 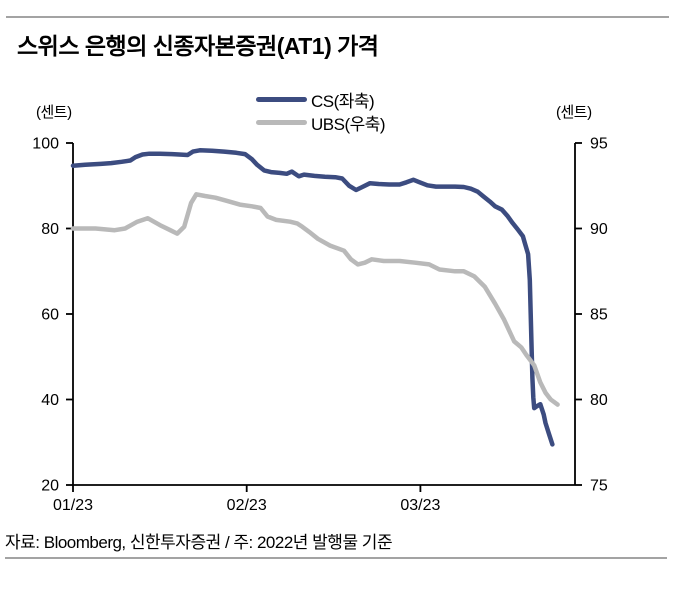 I want to click on legend-item-cs: CS(좌축), so click(x=320, y=99).